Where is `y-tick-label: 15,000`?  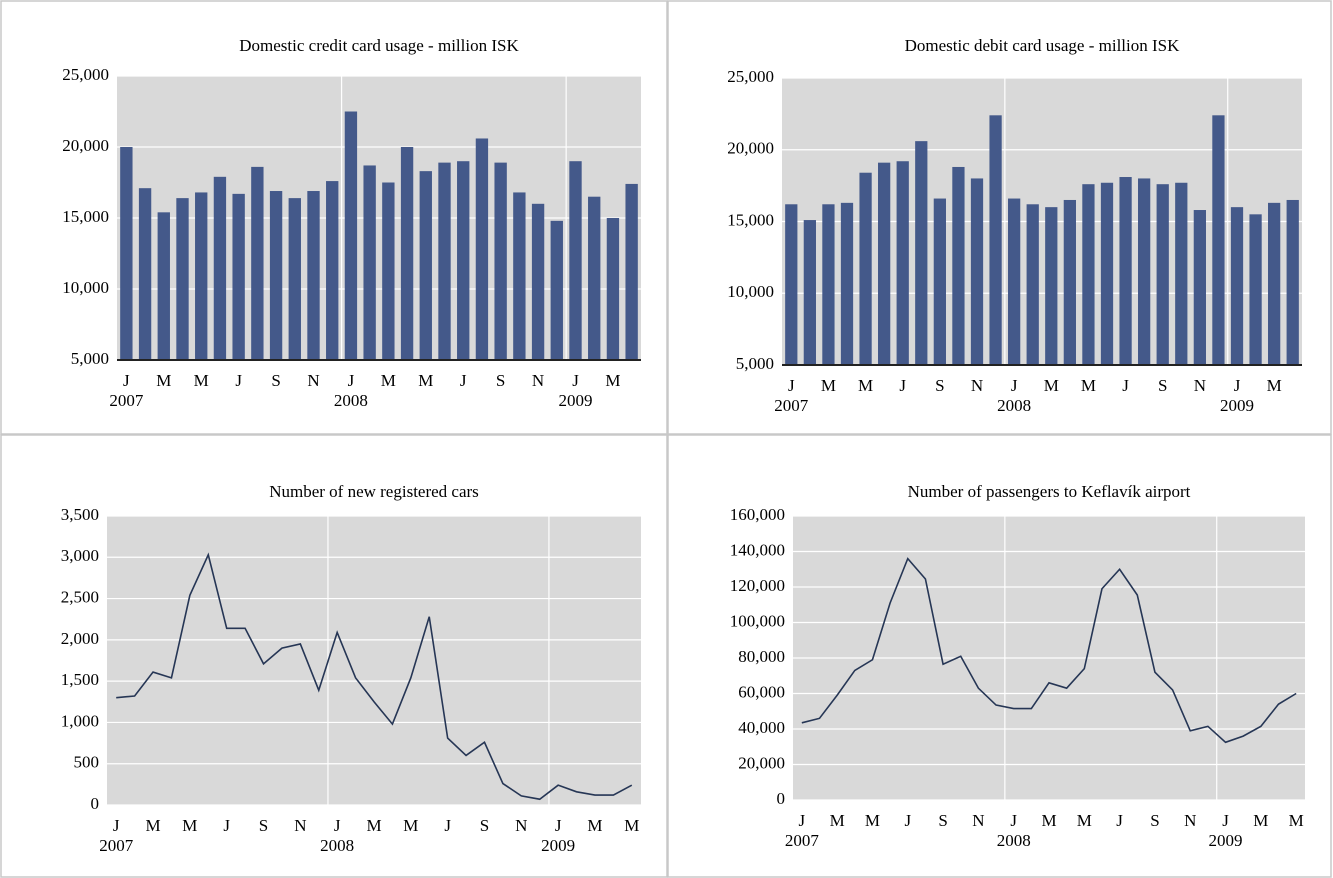 y-tick-label: 15,000 is located at coordinates (750, 219).